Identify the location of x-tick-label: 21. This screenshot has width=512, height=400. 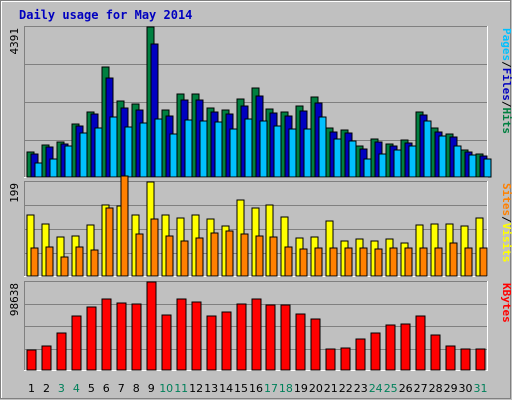
(331, 388).